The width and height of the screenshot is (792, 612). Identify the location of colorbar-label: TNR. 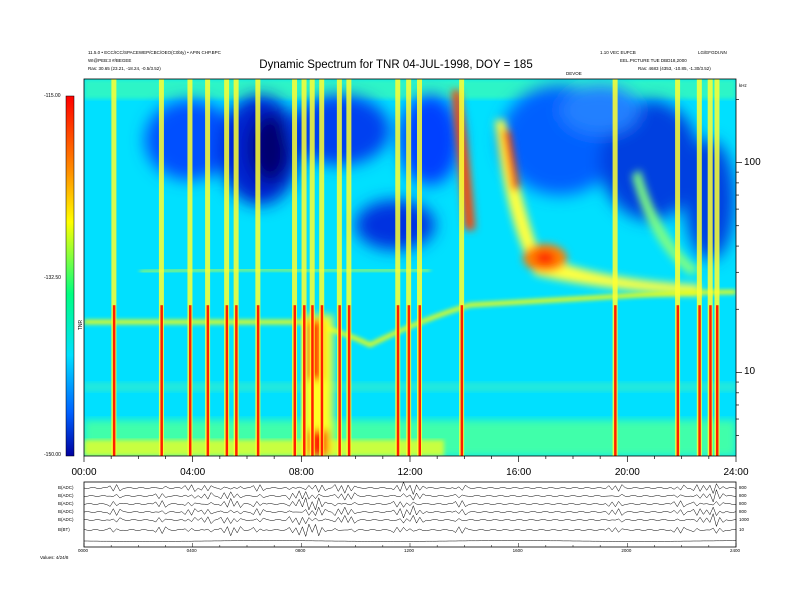
(81, 325).